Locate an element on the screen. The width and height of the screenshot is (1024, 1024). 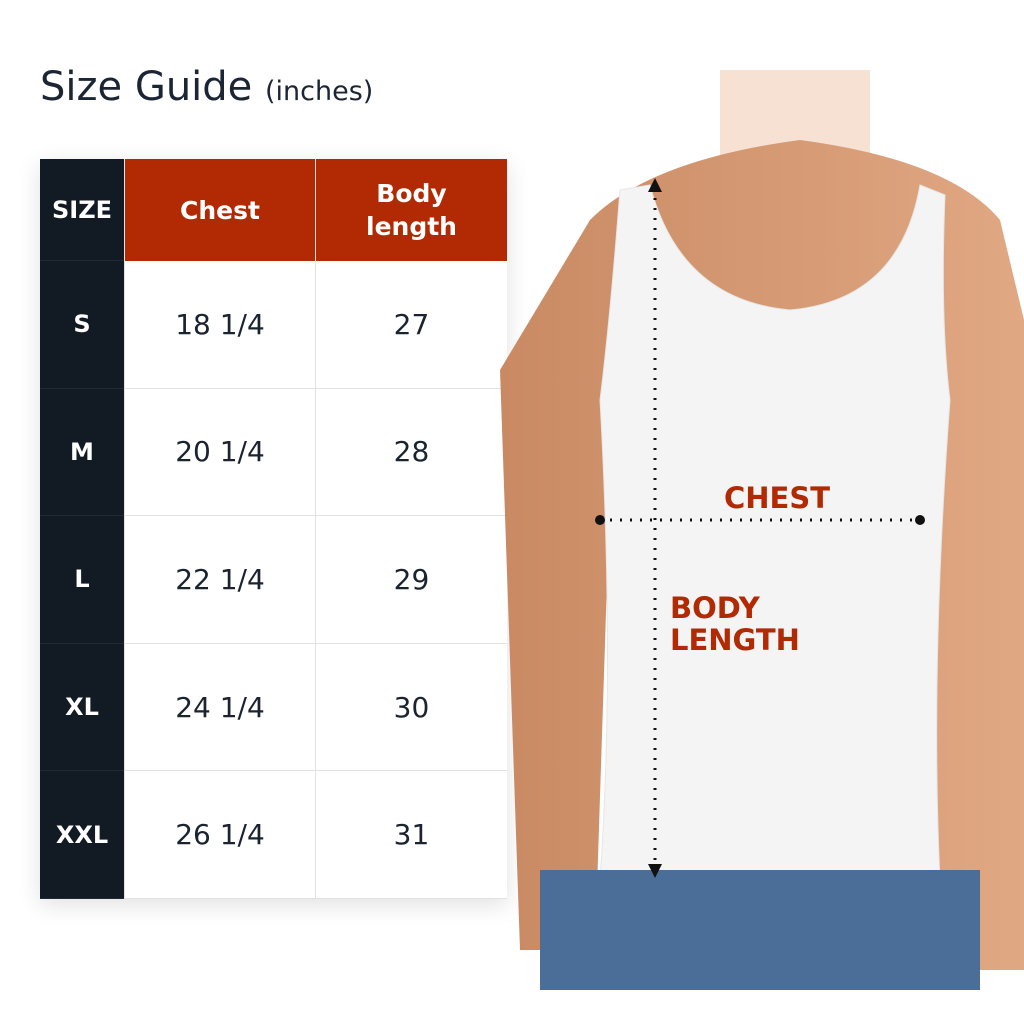
body-length-cell: 28 is located at coordinates (411, 452).